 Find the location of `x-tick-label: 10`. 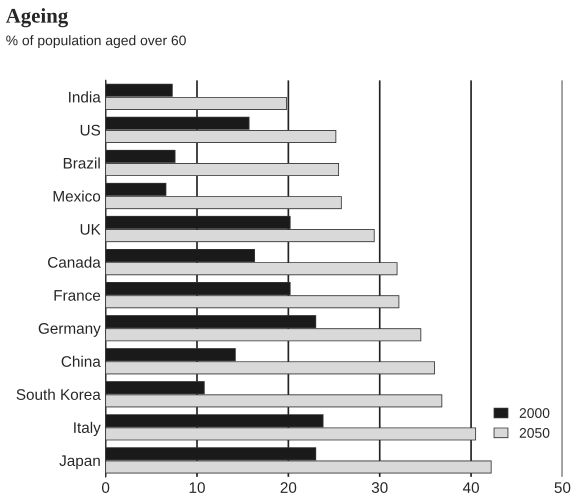

x-tick-label: 10 is located at coordinates (197, 487).